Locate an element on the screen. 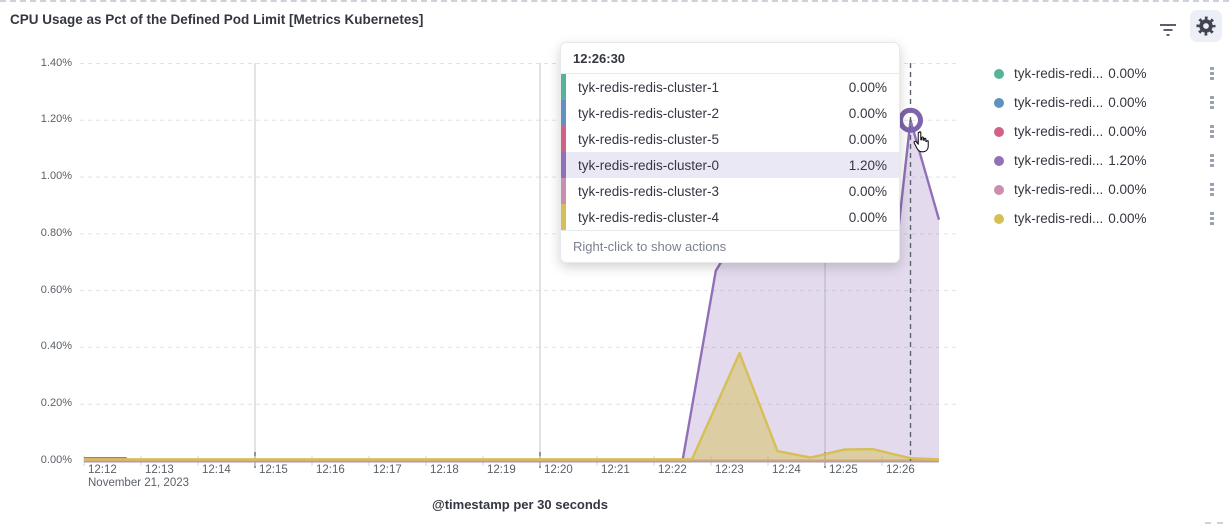  tooltip-row-label: tyk-redis-redis-cluster-4 is located at coordinates (649, 217).